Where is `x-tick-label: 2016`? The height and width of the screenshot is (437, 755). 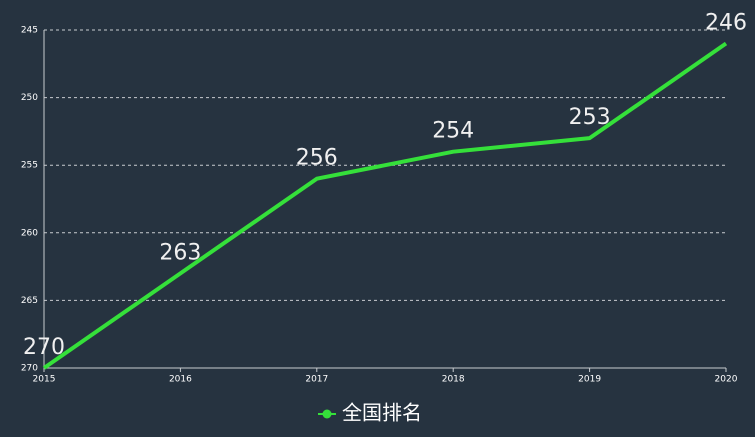
x-tick-label: 2016 is located at coordinates (180, 380).